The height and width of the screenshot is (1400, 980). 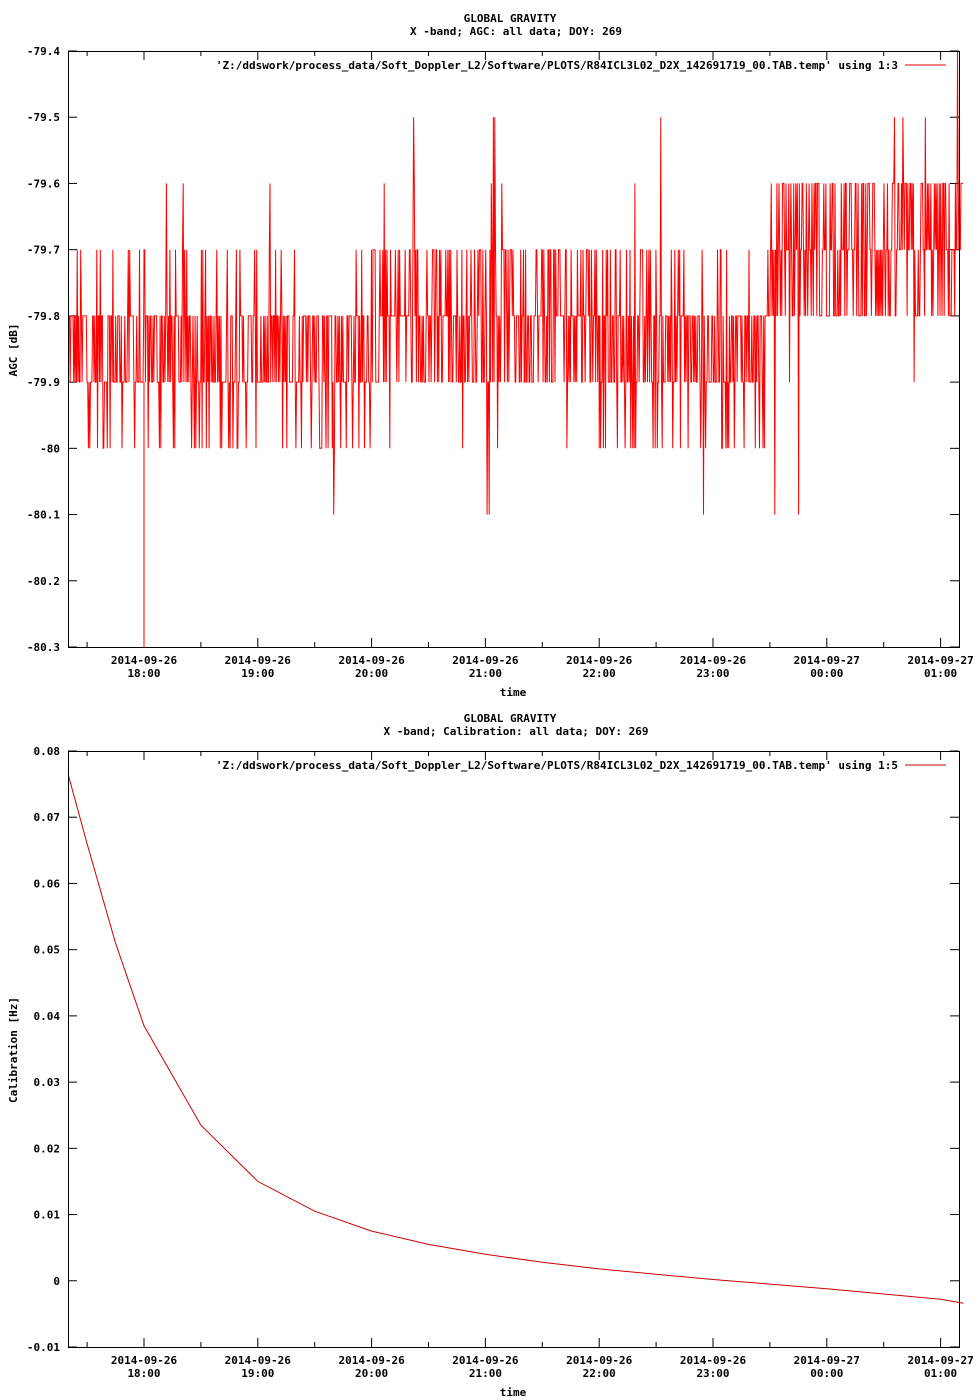 I want to click on chart2-title: GLOBAL GRAVITY, so click(x=510, y=718).